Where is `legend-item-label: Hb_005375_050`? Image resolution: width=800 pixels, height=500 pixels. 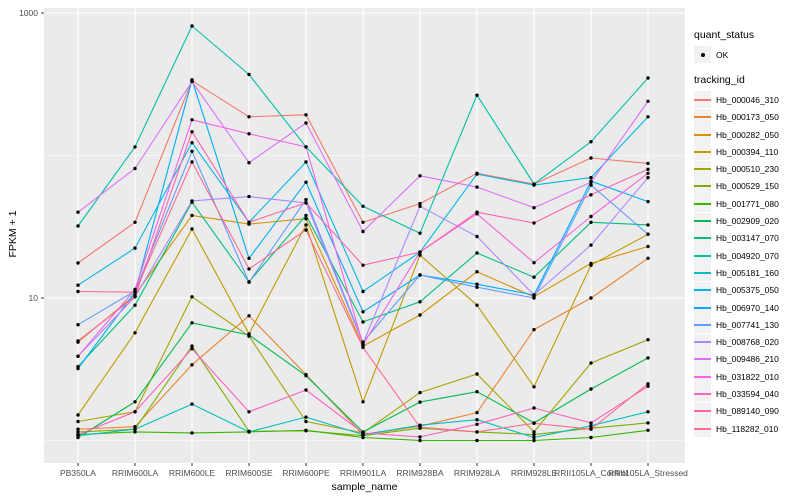
legend-item-label: Hb_005375_050 is located at coordinates (747, 290).